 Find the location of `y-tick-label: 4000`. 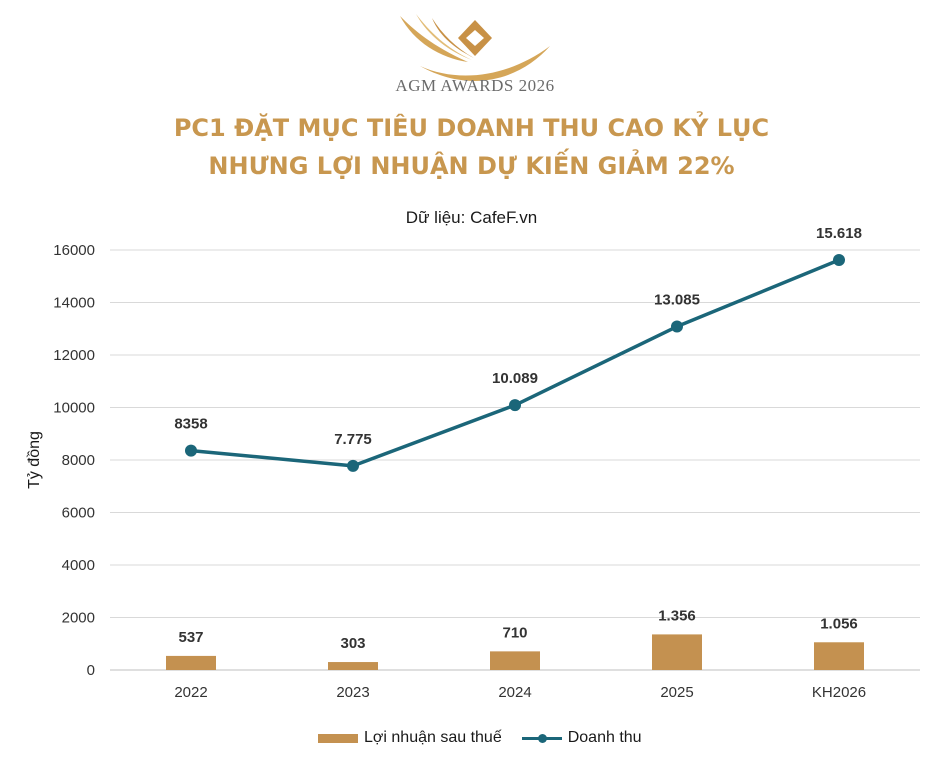

y-tick-label: 4000 is located at coordinates (78, 565).